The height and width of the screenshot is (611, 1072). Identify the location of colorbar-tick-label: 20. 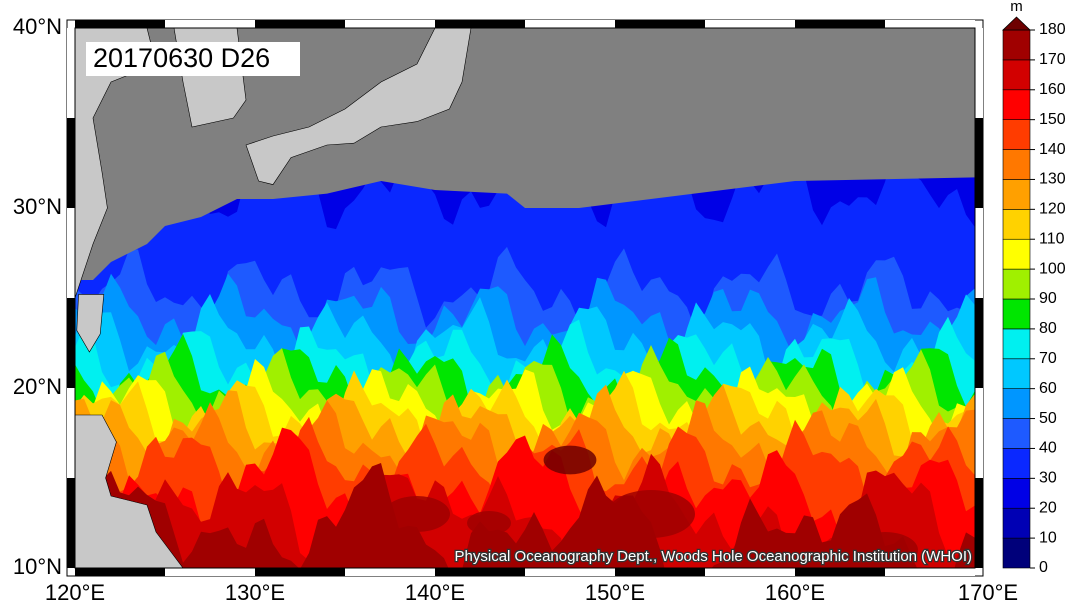
(1048, 507).